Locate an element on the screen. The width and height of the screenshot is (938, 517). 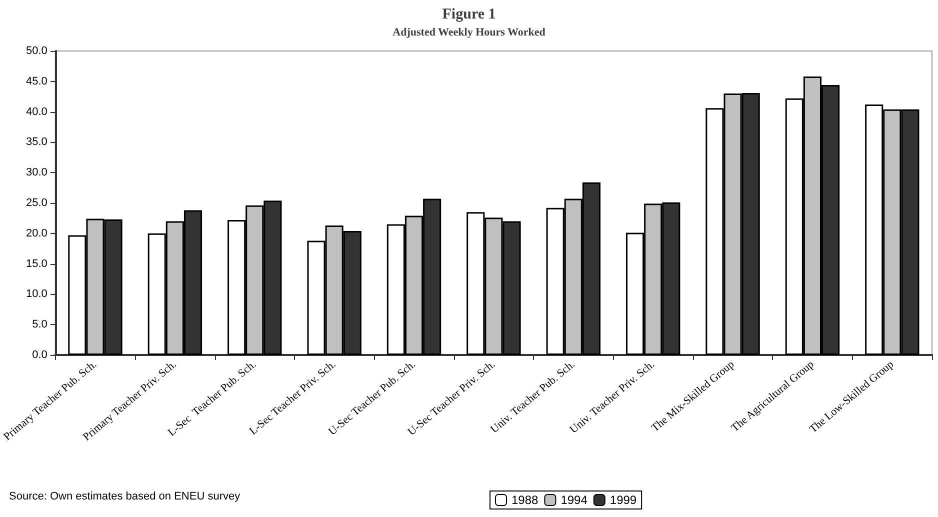
y-tick-label: 25.0 is located at coordinates (37, 203).